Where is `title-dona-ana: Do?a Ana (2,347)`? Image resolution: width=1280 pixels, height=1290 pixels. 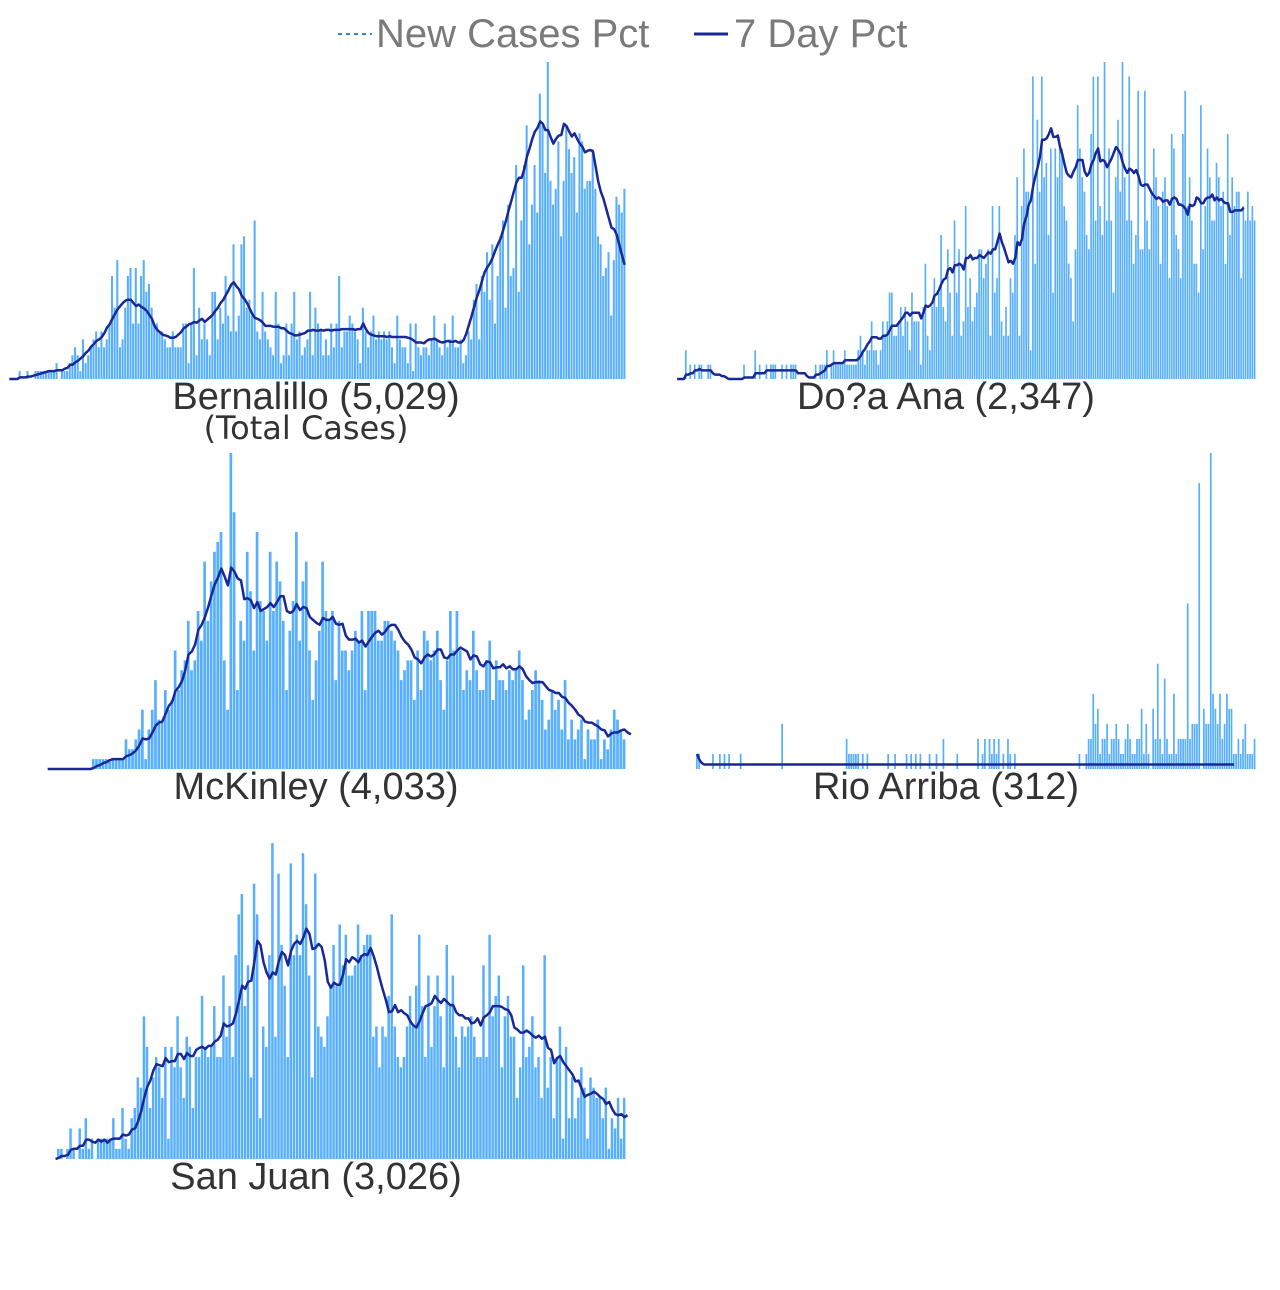
title-dona-ana: Do?a Ana (2,347) is located at coordinates (946, 397).